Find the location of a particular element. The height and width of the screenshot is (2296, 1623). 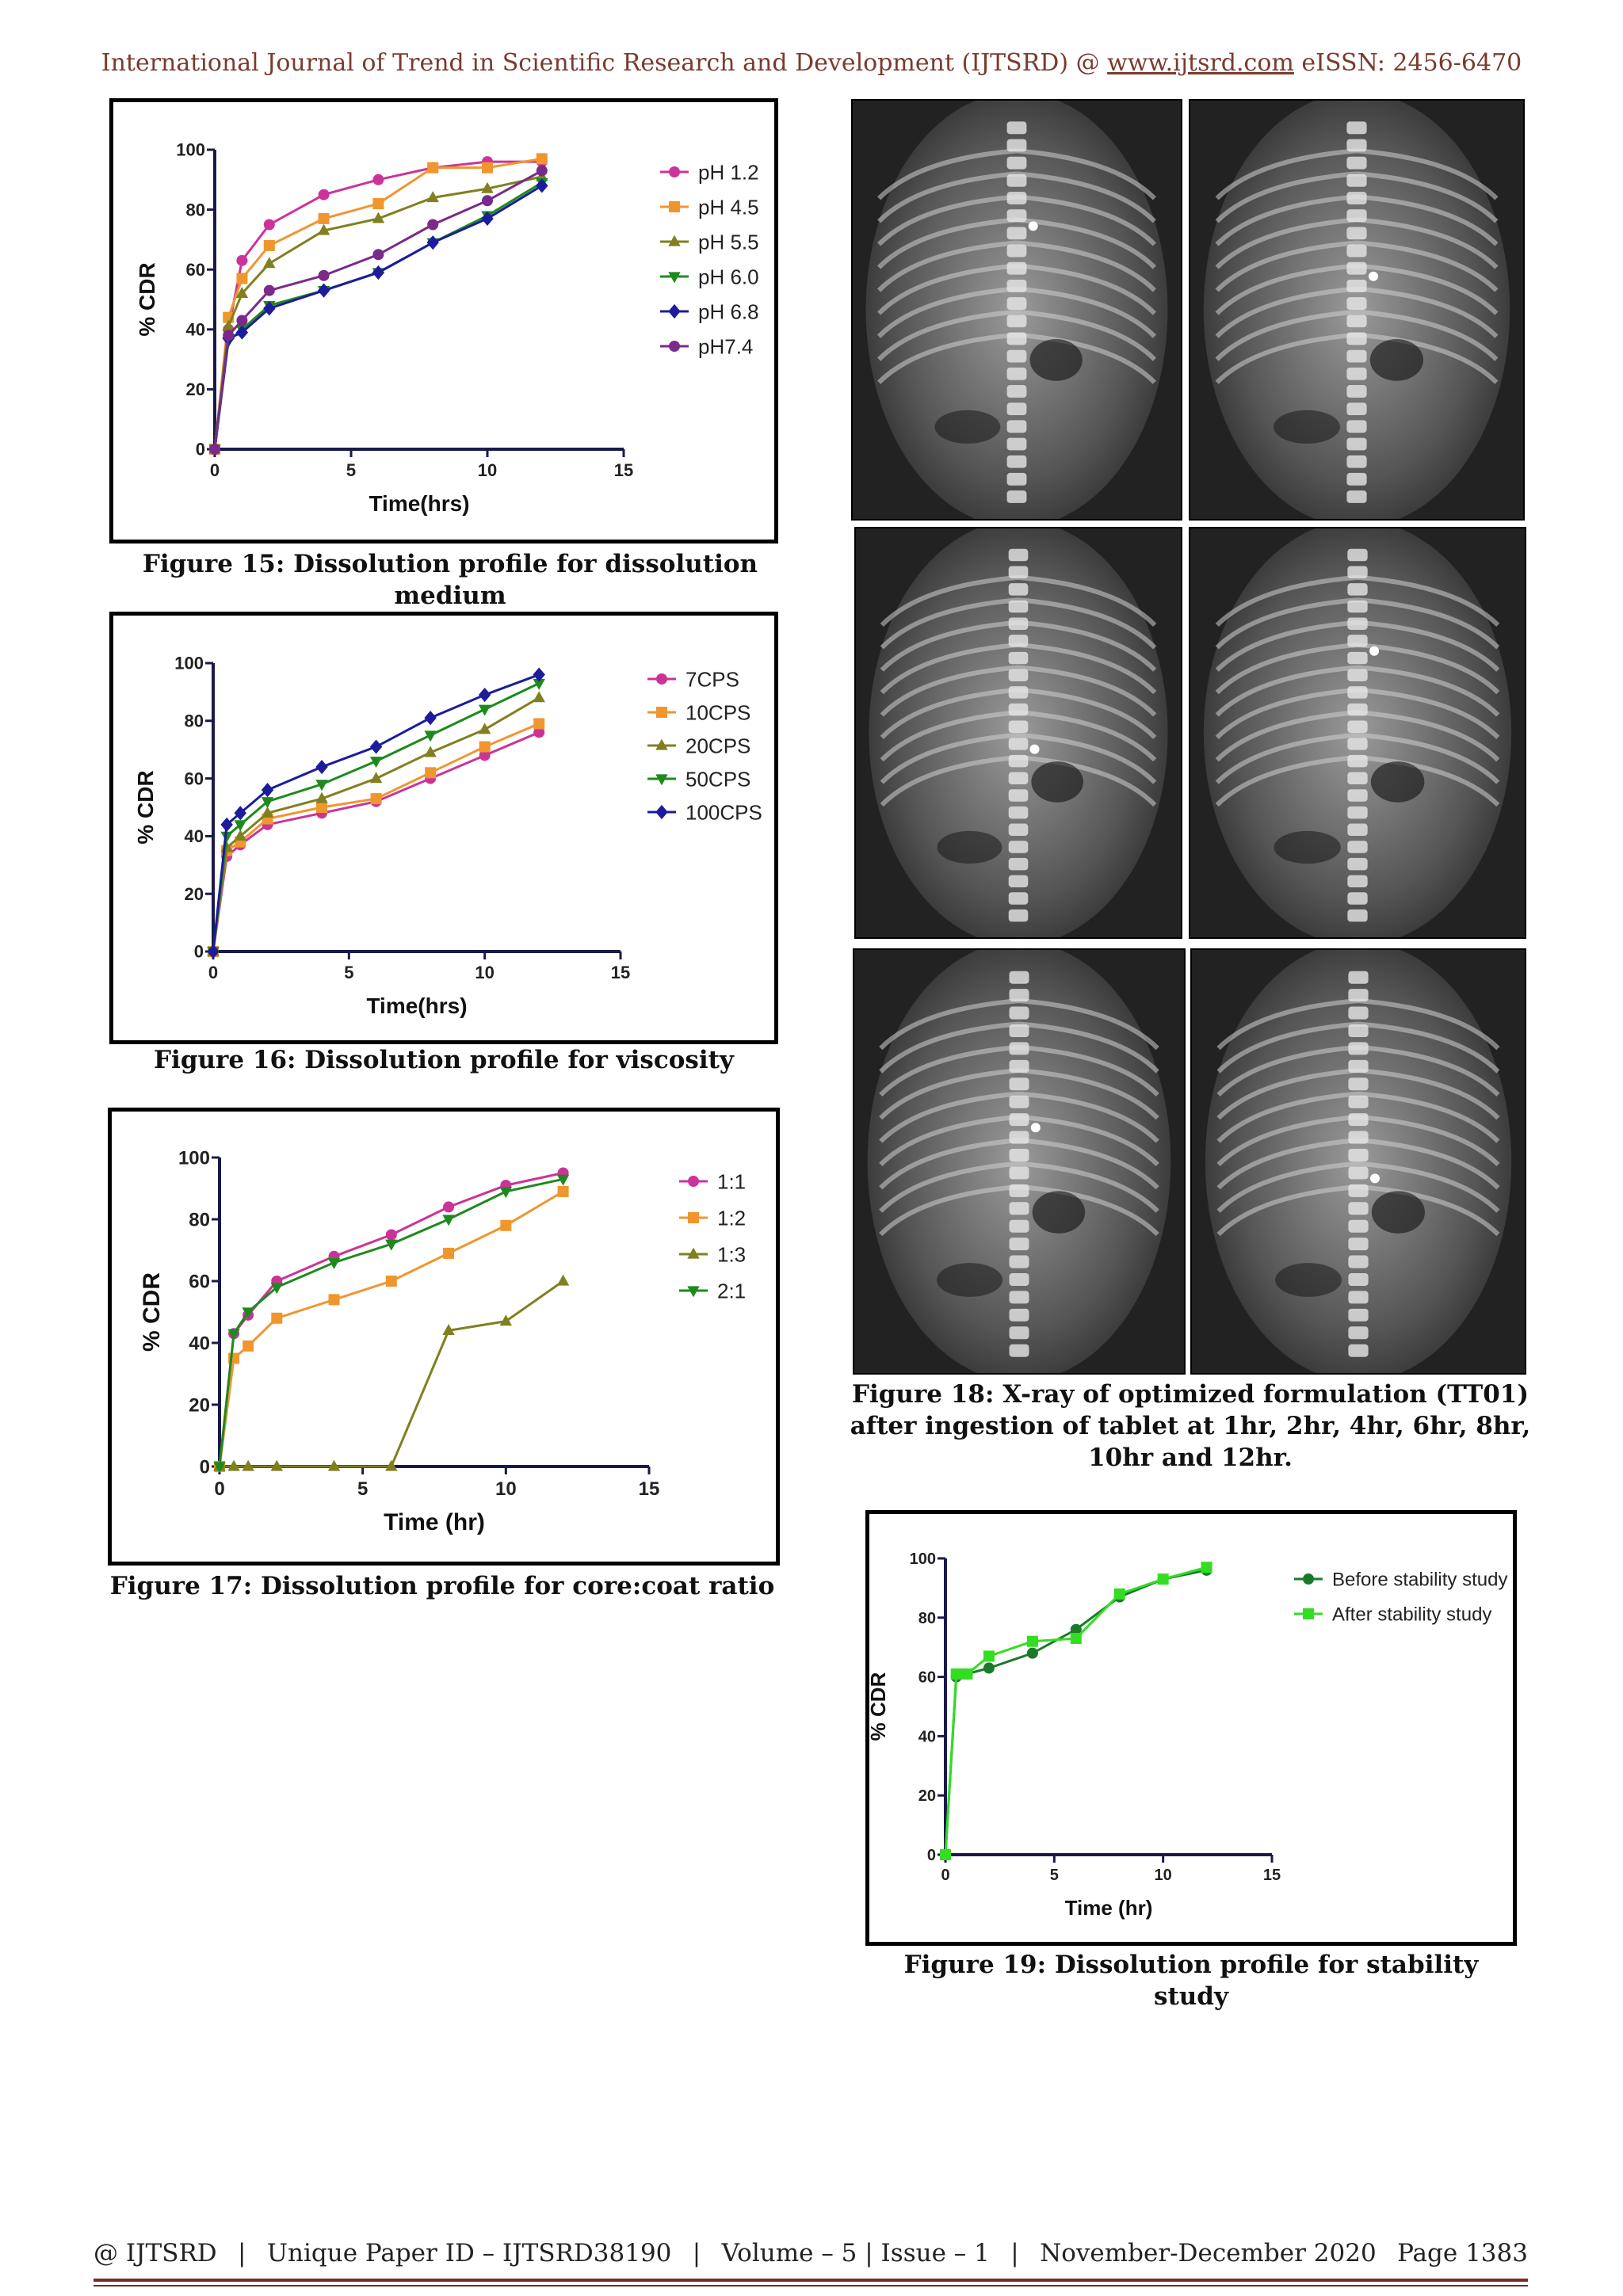

xray-image-10hr is located at coordinates (1358, 1161).